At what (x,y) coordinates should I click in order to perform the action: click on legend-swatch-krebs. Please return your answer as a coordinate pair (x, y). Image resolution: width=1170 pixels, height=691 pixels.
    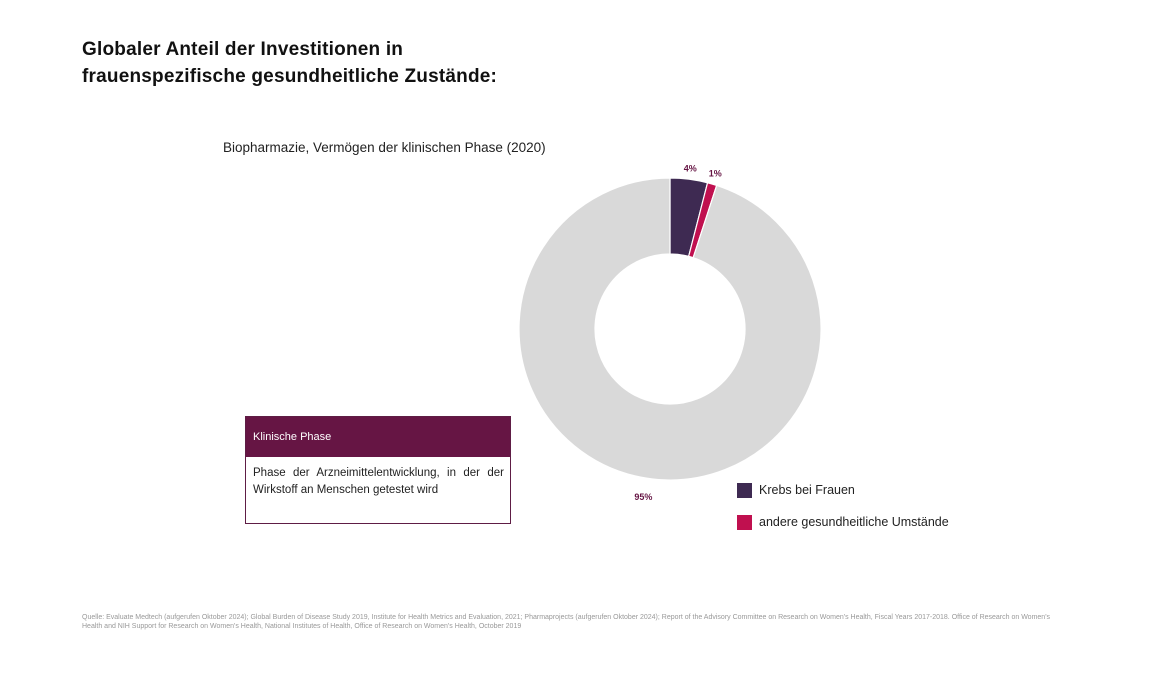
    Looking at the image, I should click on (744, 490).